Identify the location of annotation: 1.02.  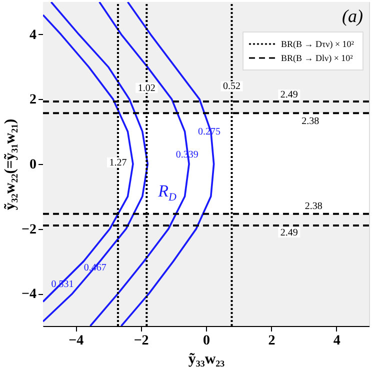
(147, 88).